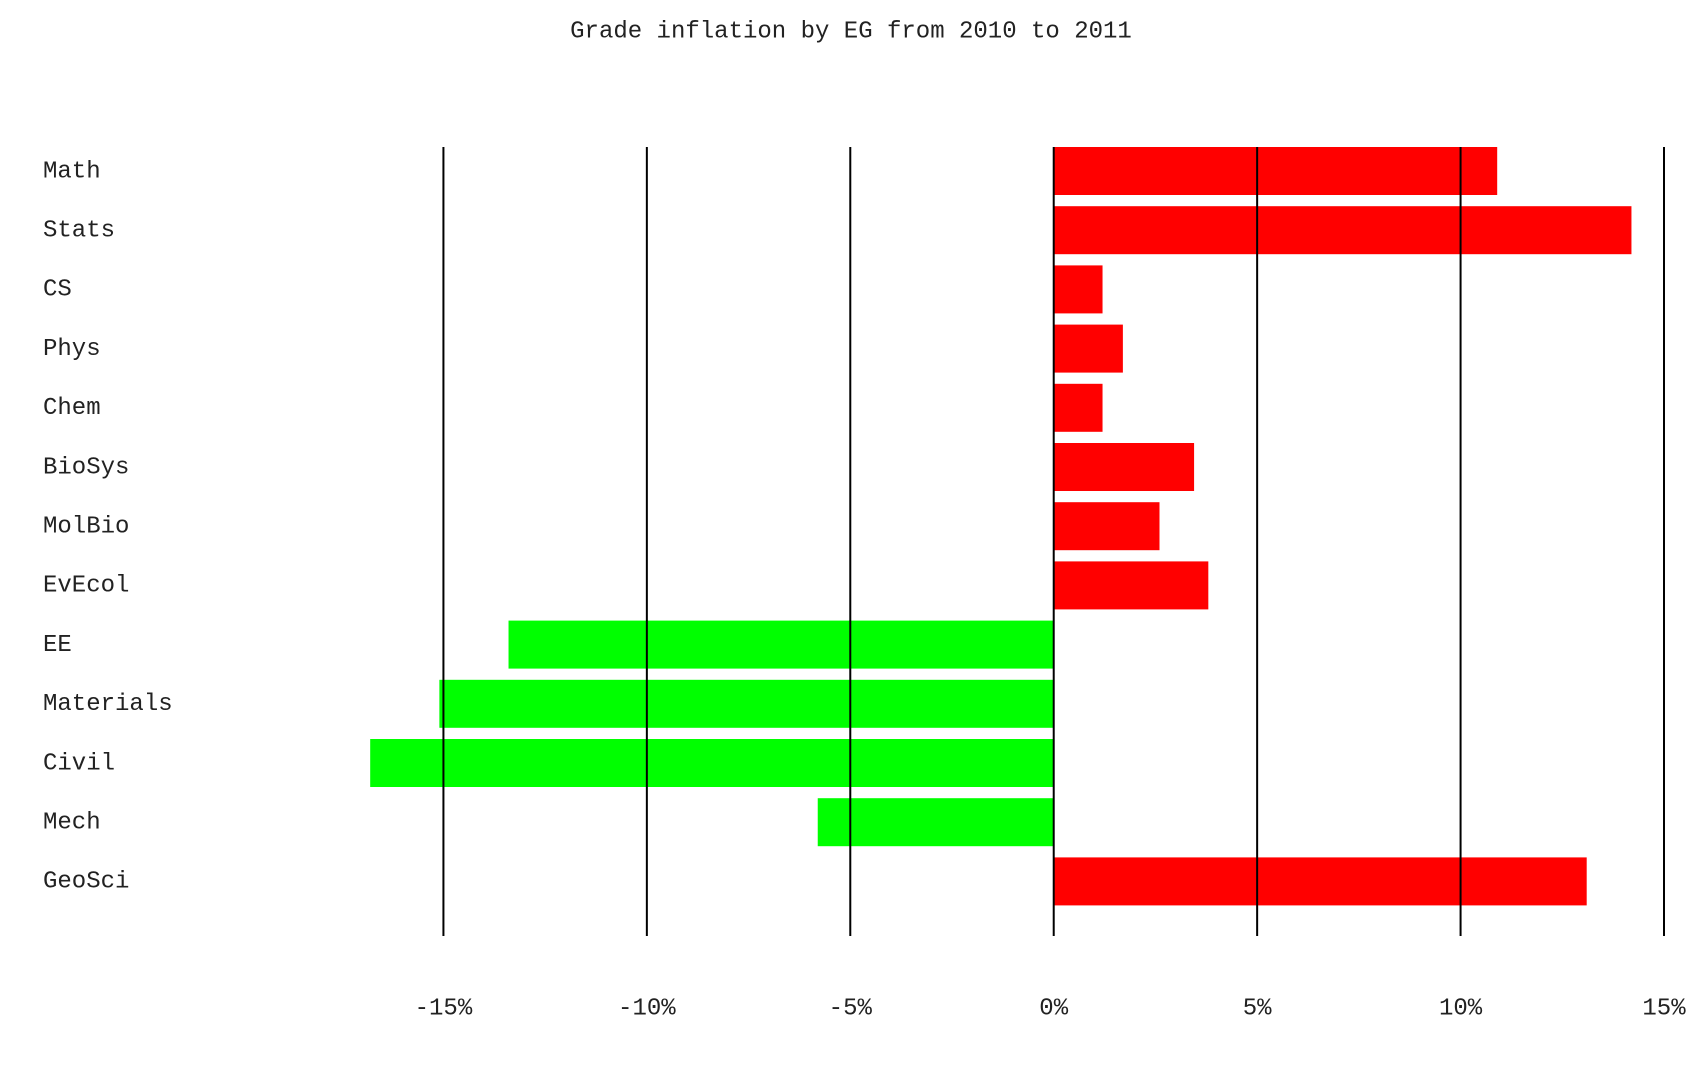  I want to click on x-tick-label: 10%, so click(1461, 1008).